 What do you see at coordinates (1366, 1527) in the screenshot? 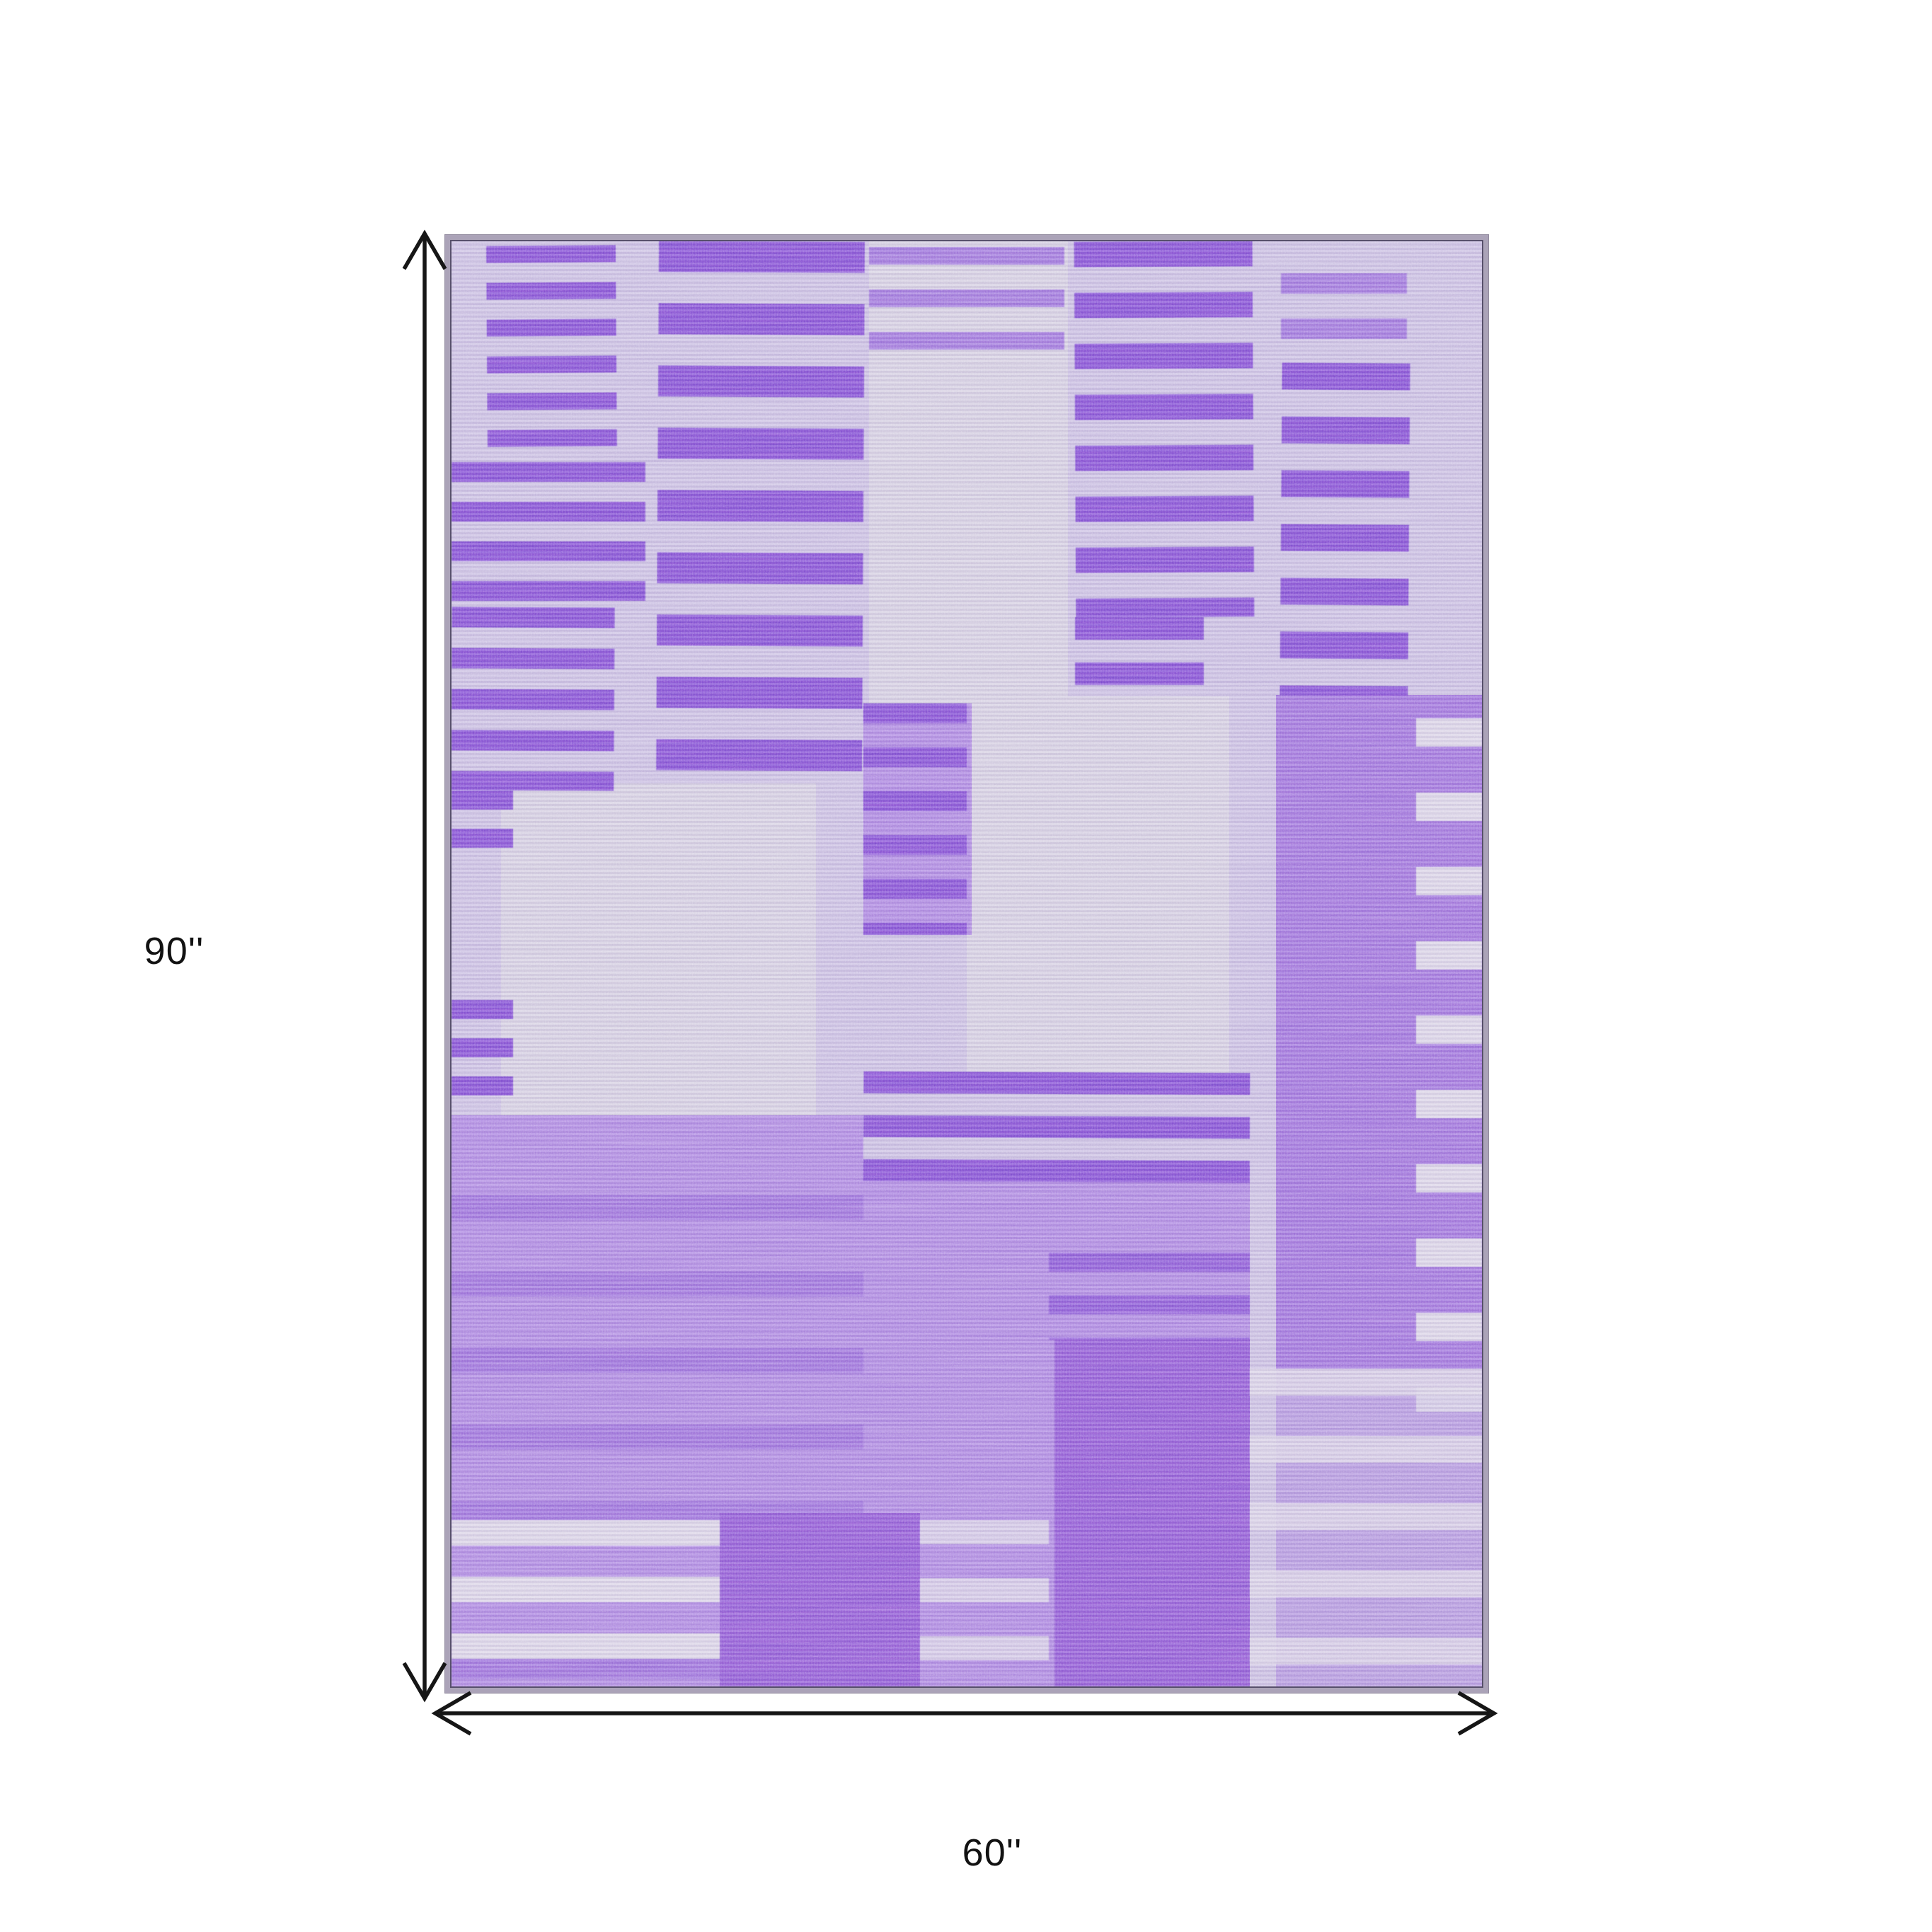
I see `rug-patch-bottom-right-pale-stripes` at bounding box center [1366, 1527].